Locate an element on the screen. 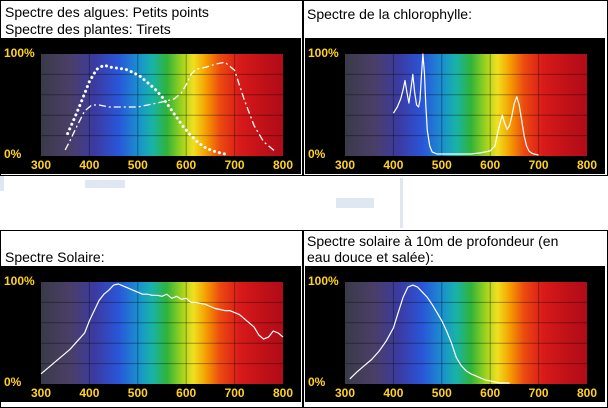  title-profondeur-line2: eau douce et salée): is located at coordinates (370, 257).